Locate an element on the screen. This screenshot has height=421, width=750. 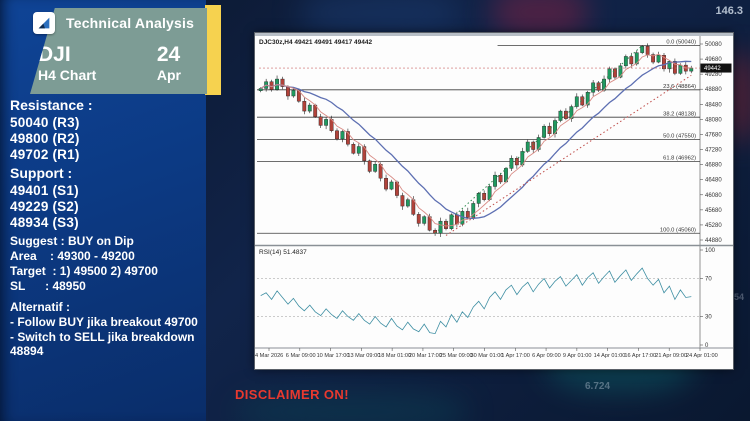
svg-text: 48480 is located at coordinates (713, 105).